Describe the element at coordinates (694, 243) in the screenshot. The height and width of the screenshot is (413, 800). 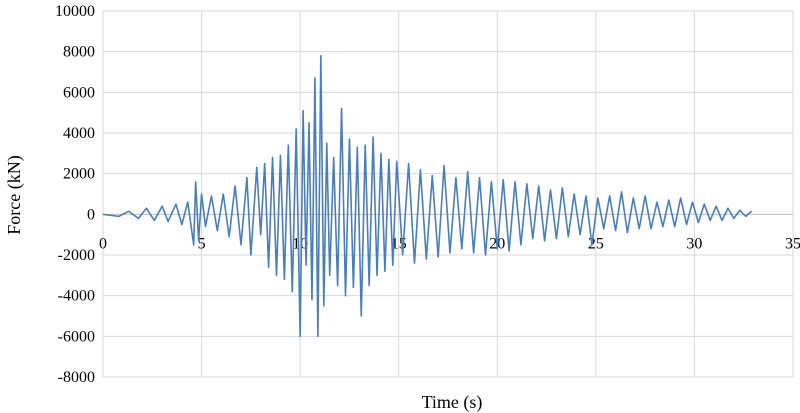
I see `x-tick-label: 30` at that location.